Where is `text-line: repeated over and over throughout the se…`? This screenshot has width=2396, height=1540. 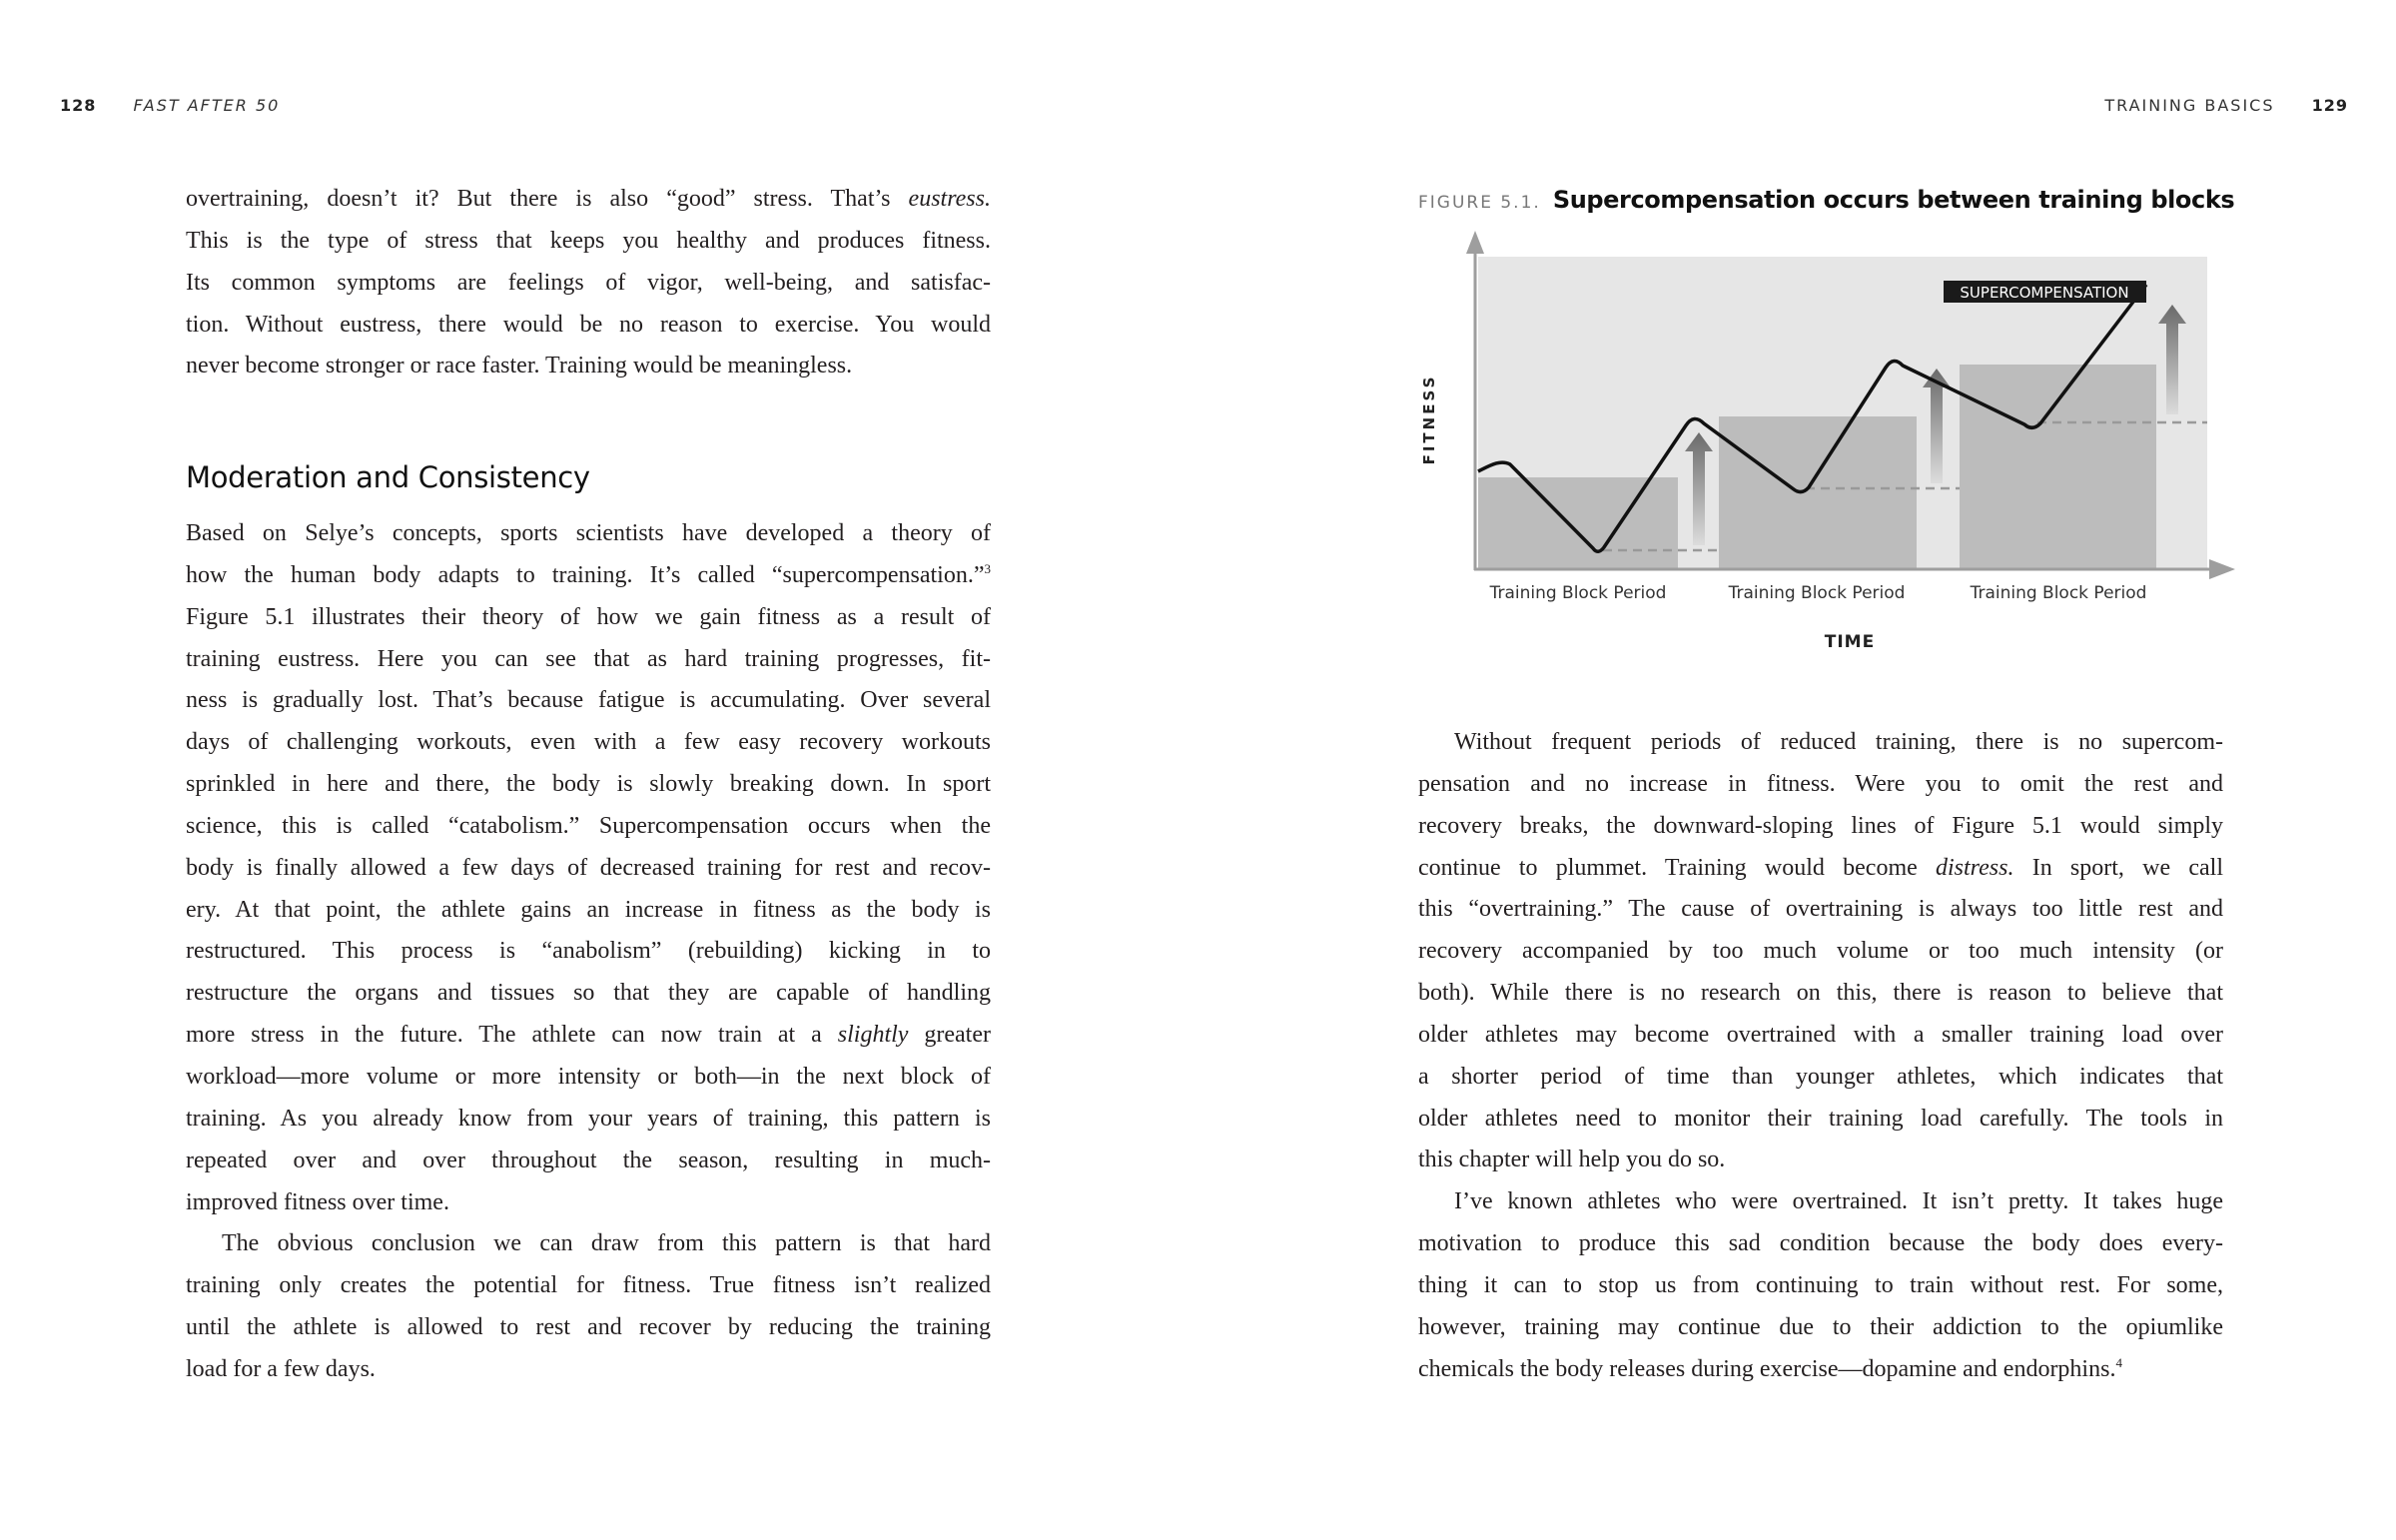
text-line: repeated over and over throughout the se… is located at coordinates (589, 1160).